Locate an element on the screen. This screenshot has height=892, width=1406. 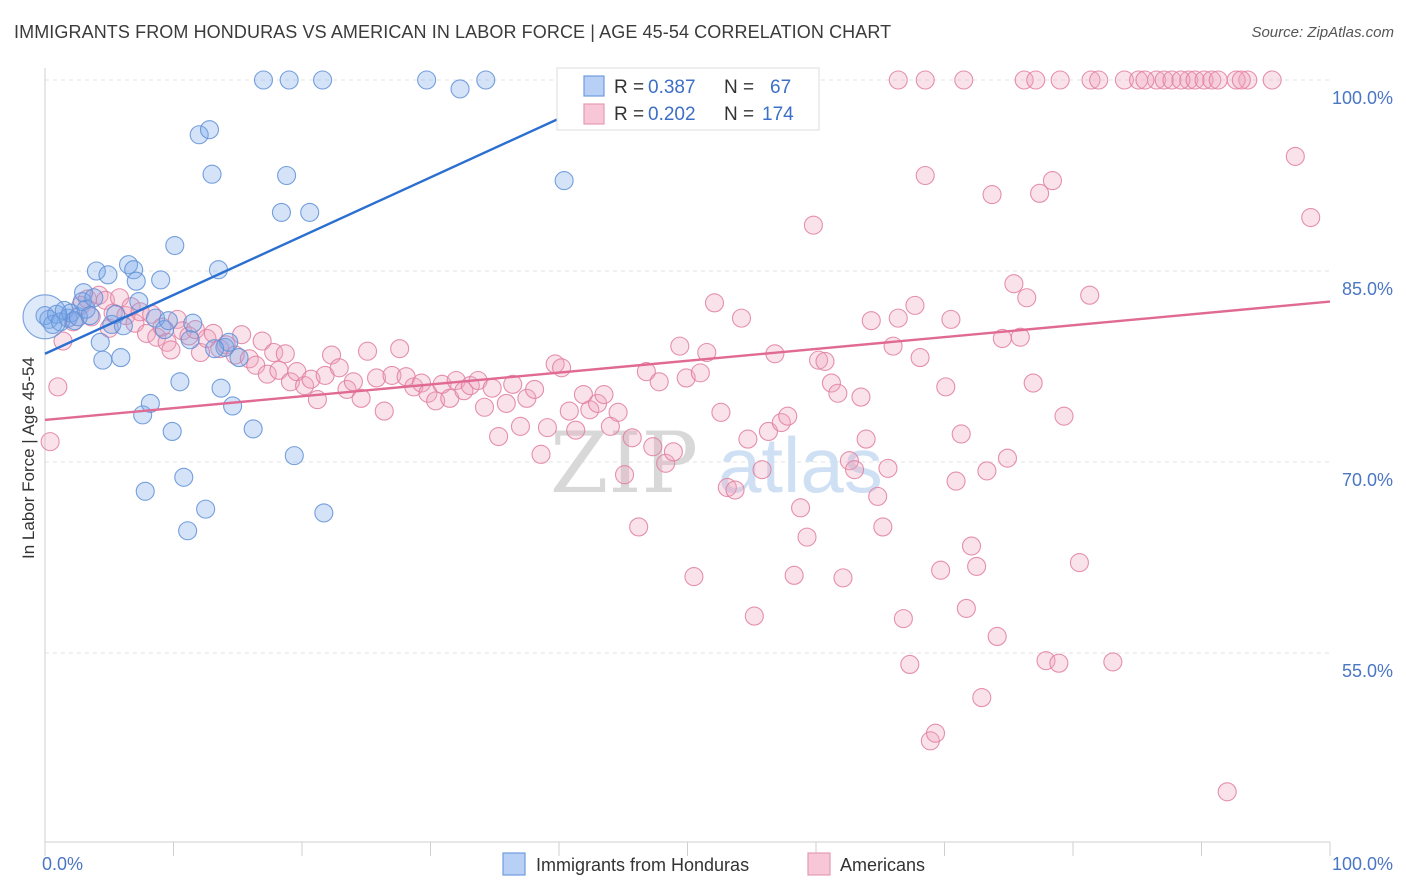
bottom-legend: Immigrants from Honduras Americans is located at coordinates (713, 864).